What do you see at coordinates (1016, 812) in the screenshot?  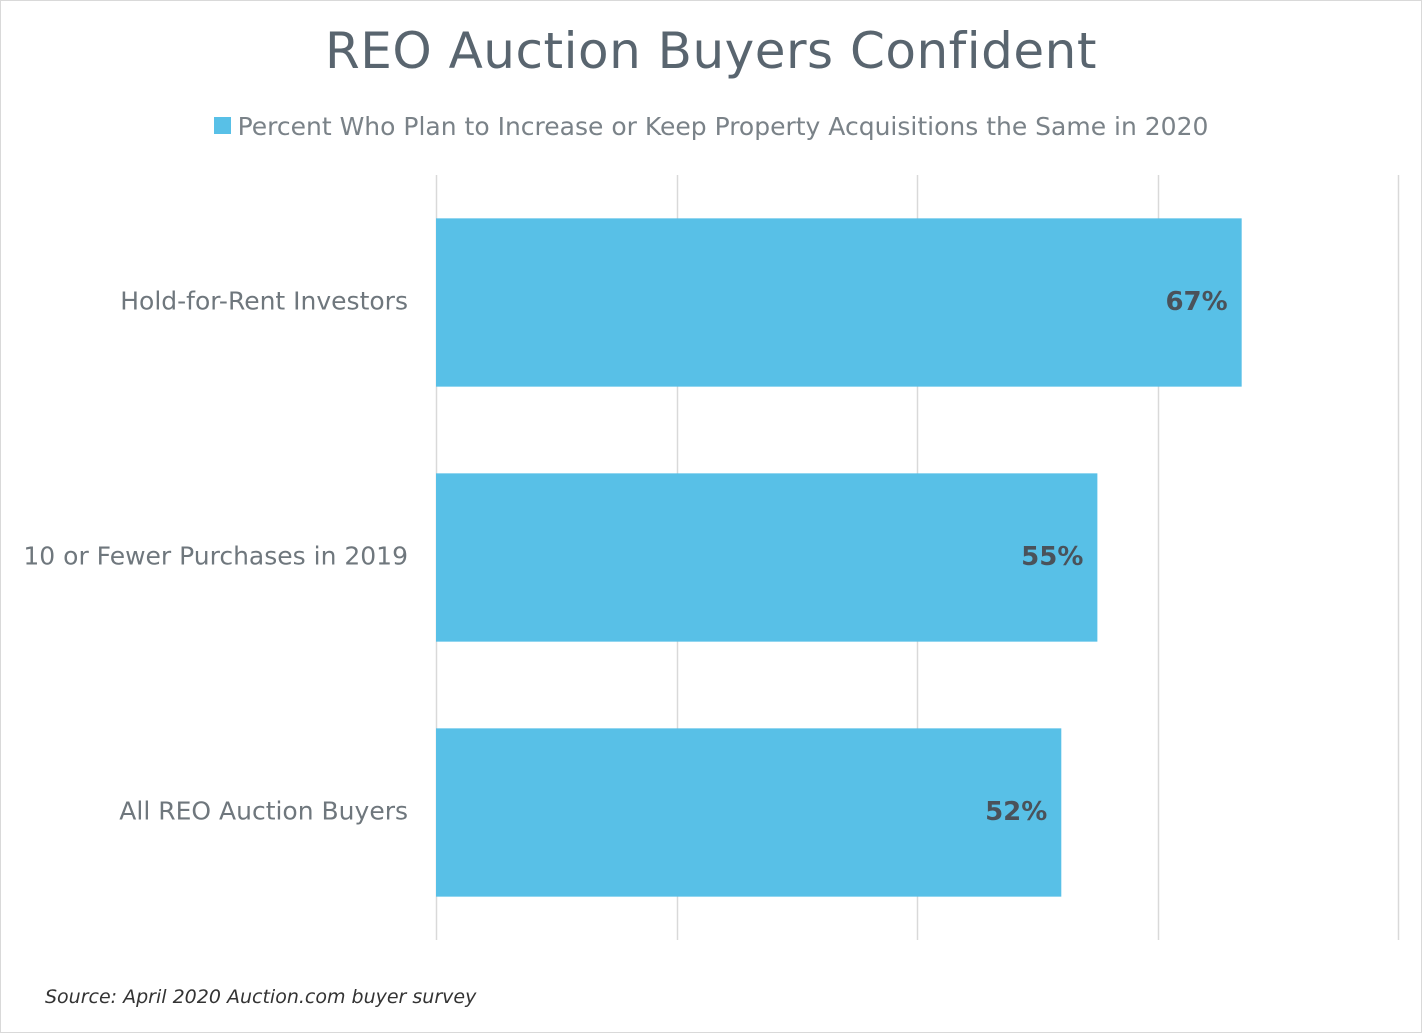 I see `data-label: 52%` at bounding box center [1016, 812].